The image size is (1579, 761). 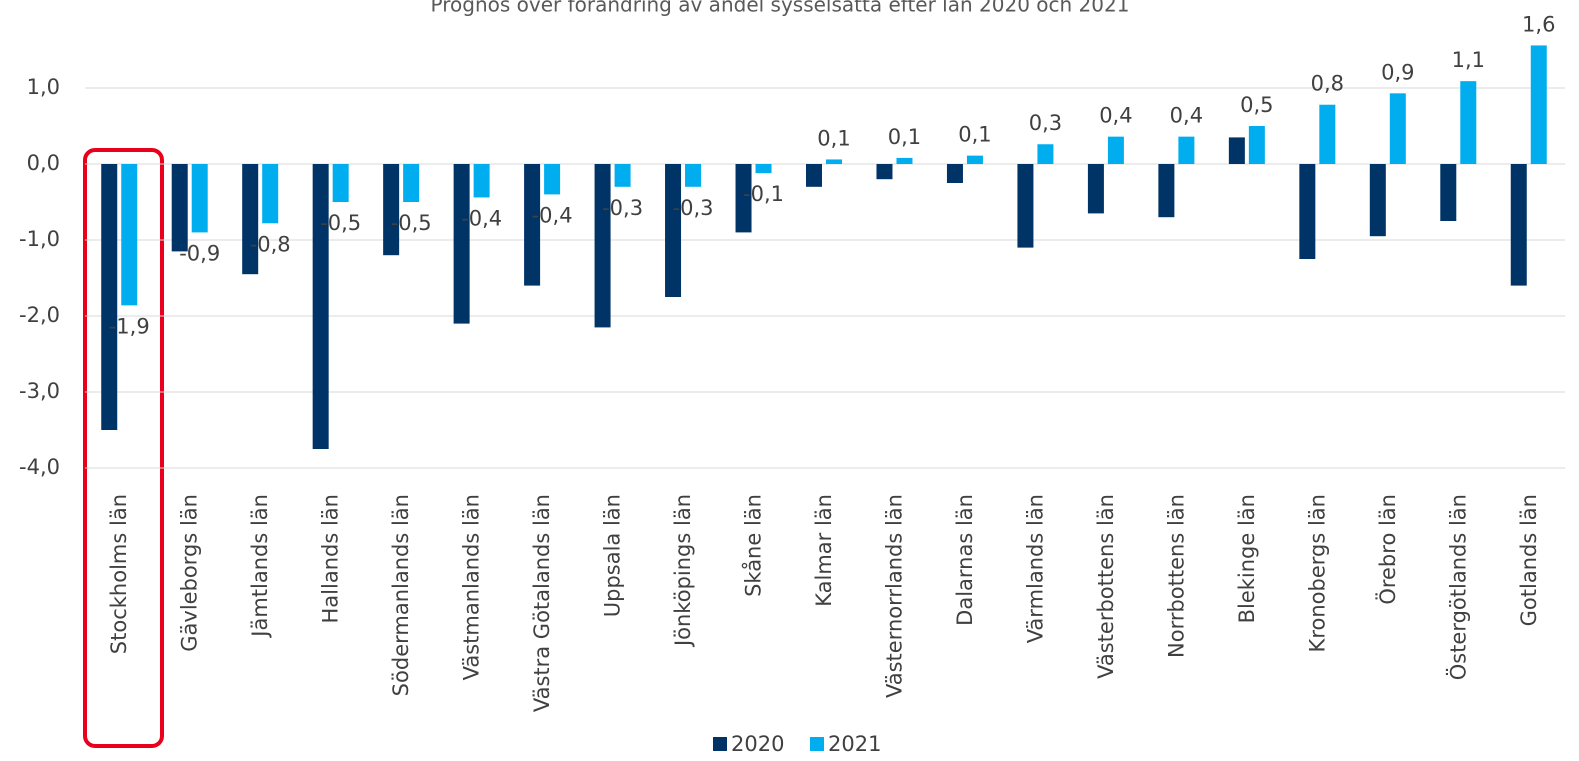 What do you see at coordinates (824, 550) in the screenshot?
I see `x-tick-label: Kalmar län` at bounding box center [824, 550].